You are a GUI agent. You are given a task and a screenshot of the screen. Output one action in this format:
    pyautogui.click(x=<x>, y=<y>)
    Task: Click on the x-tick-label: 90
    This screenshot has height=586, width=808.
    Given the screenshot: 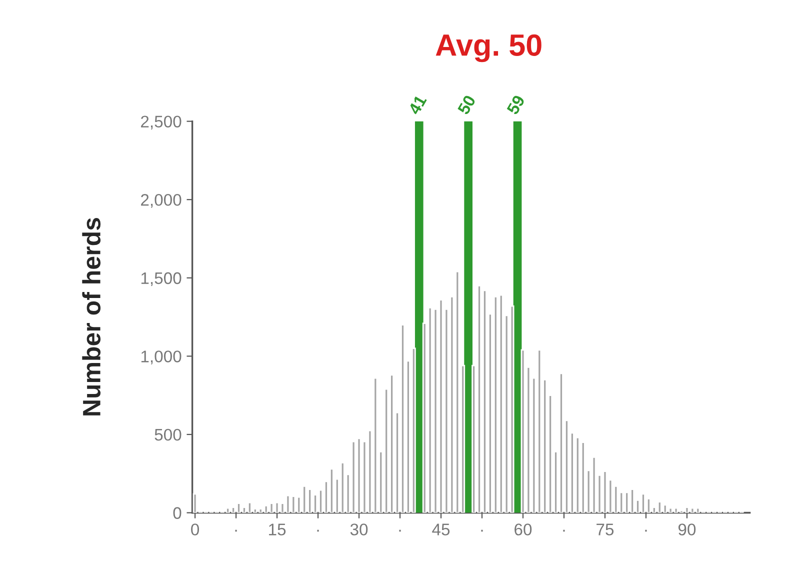 What is the action you would take?
    pyautogui.click(x=687, y=530)
    